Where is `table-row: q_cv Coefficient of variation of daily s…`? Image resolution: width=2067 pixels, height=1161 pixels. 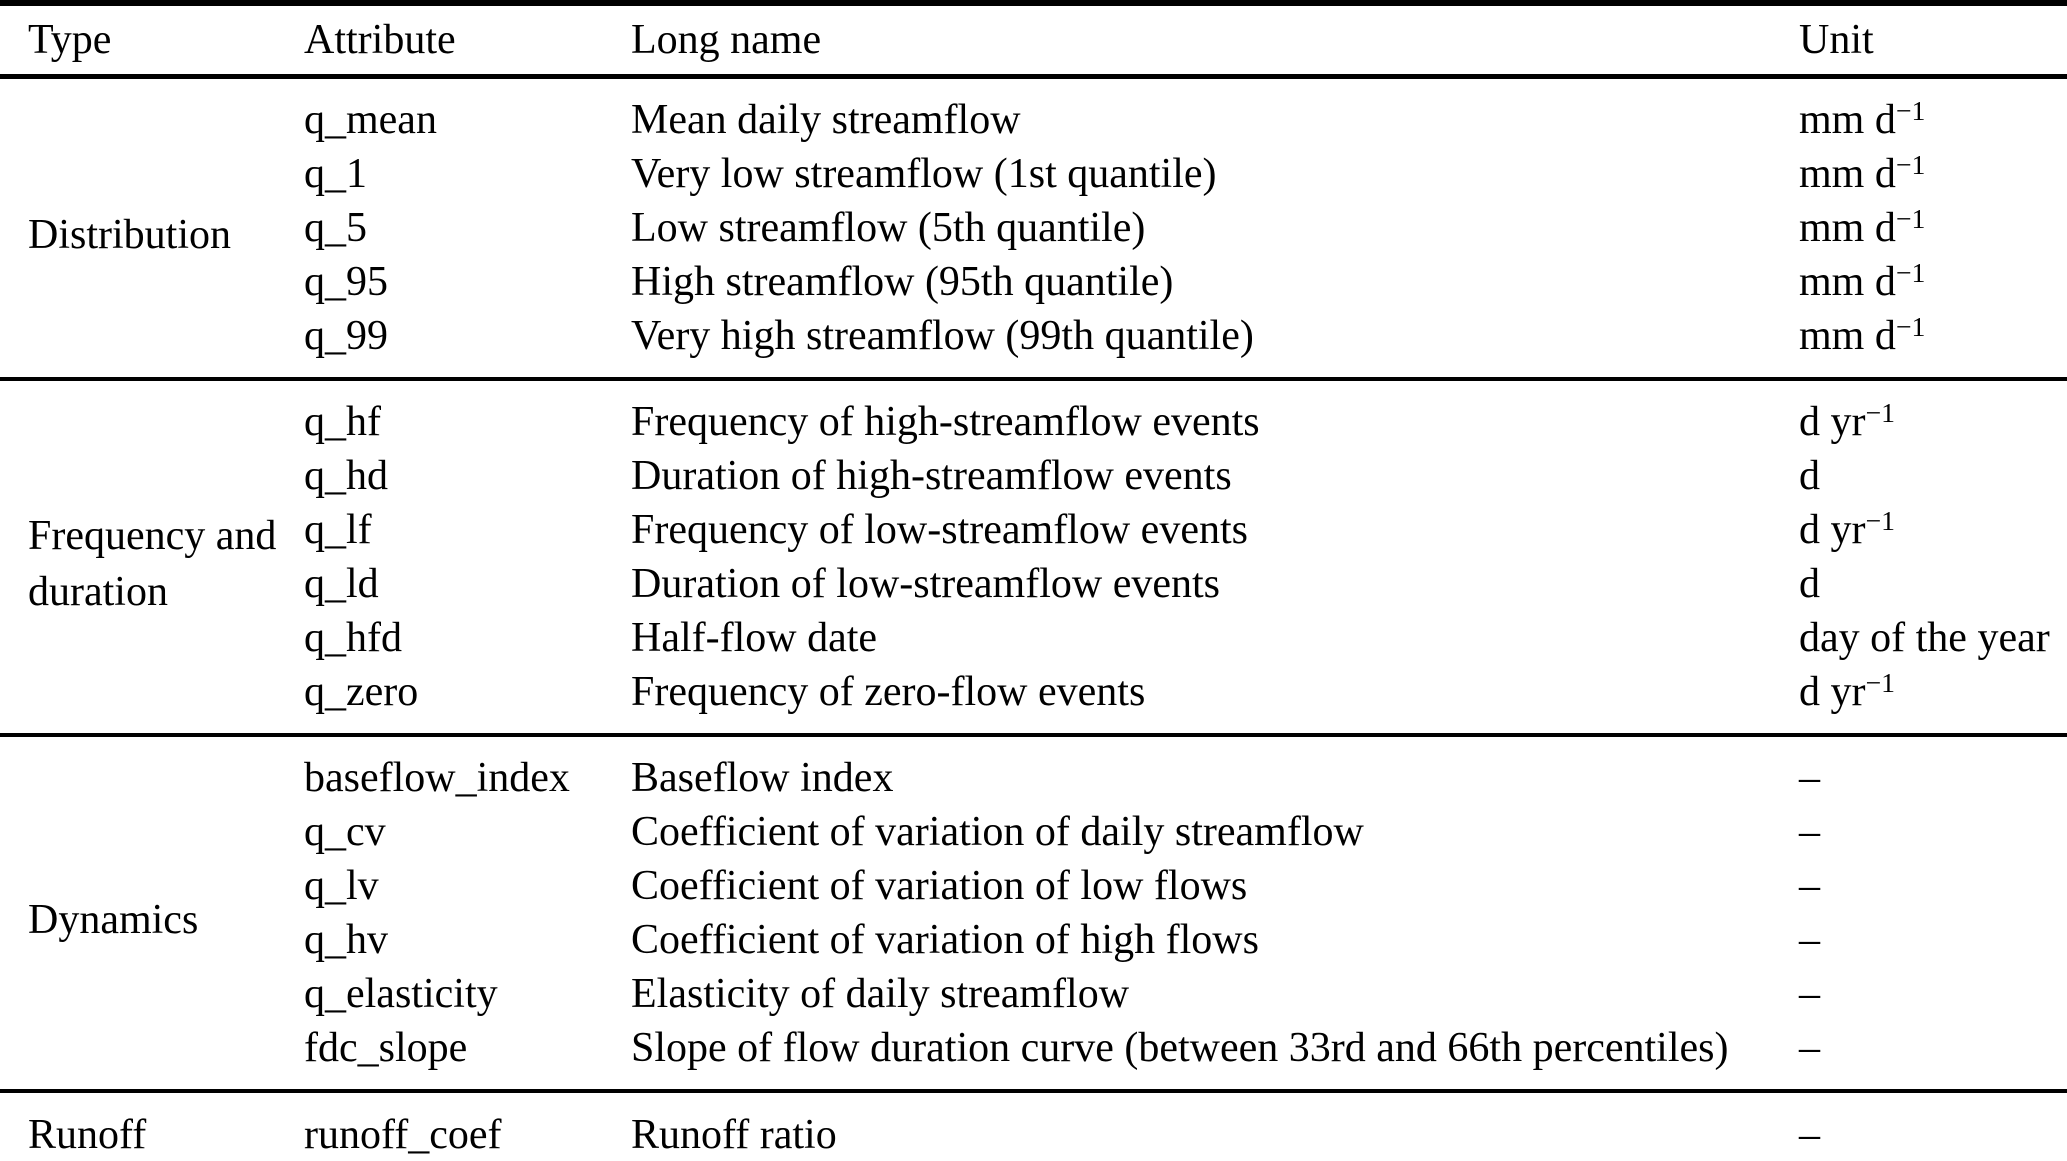
table-row: q_cv Coefficient of variation of daily s… is located at coordinates (1033, 832).